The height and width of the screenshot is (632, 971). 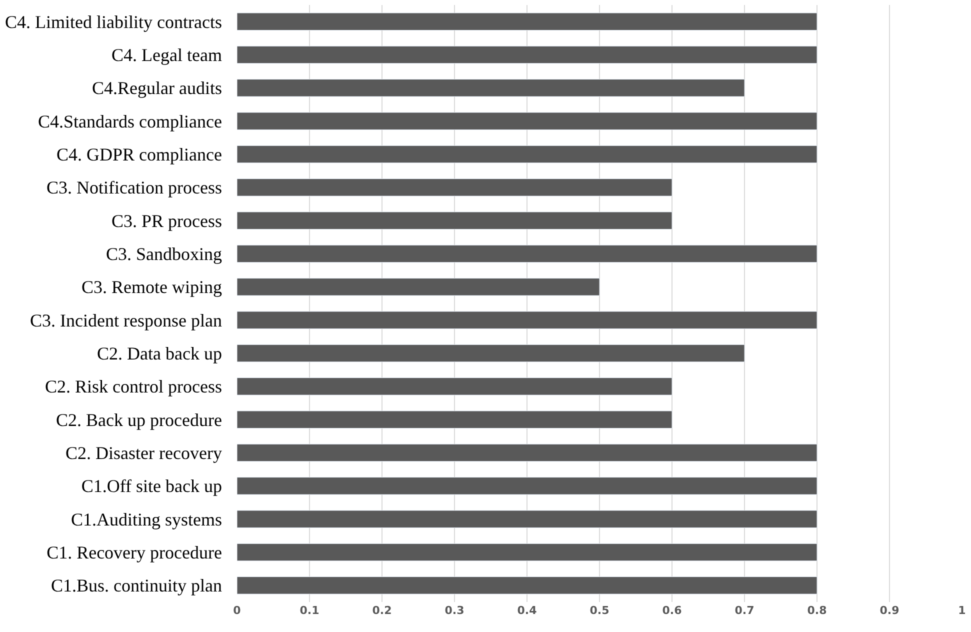 What do you see at coordinates (454, 610) in the screenshot?
I see `x-tick-label: 0.3` at bounding box center [454, 610].